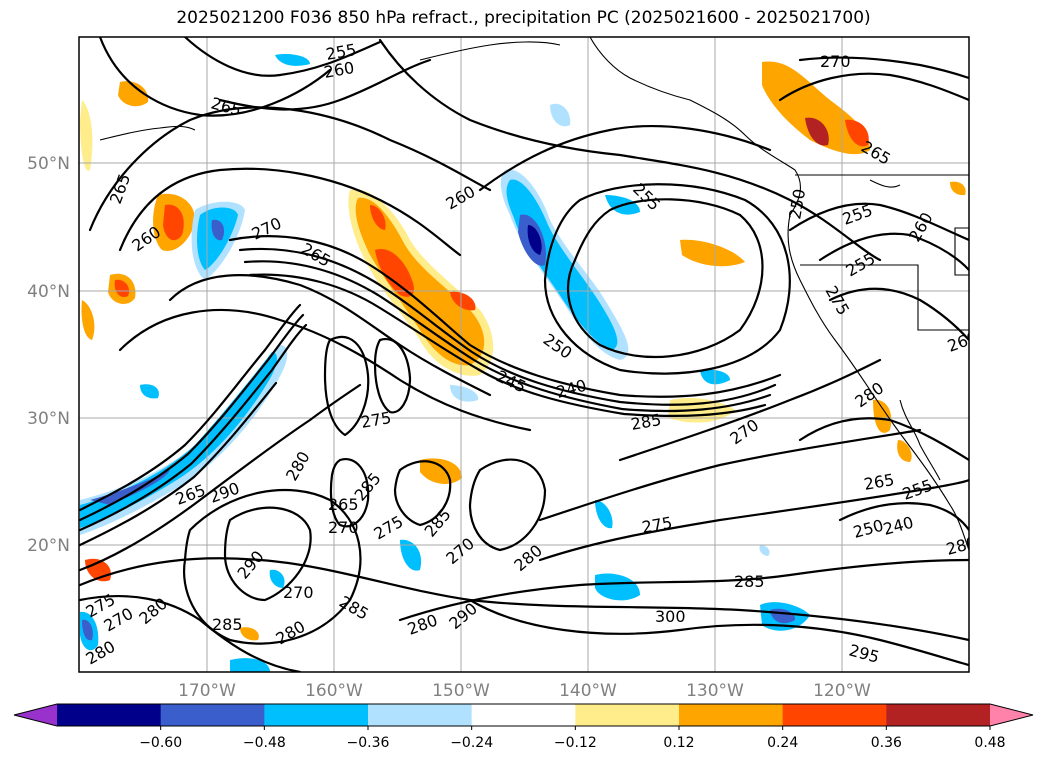  Describe the element at coordinates (48, 546) in the screenshot. I see `lat-label: 20°N` at that location.